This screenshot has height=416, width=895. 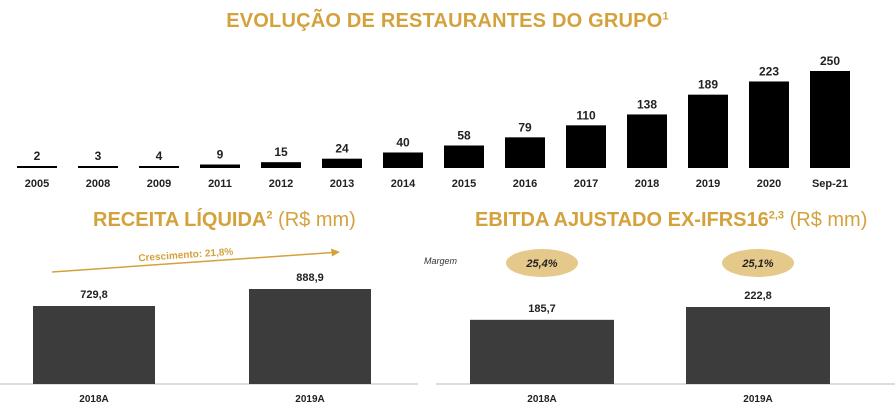 What do you see at coordinates (769, 71) in the screenshot?
I see `restaurants-value-label: 223` at bounding box center [769, 71].